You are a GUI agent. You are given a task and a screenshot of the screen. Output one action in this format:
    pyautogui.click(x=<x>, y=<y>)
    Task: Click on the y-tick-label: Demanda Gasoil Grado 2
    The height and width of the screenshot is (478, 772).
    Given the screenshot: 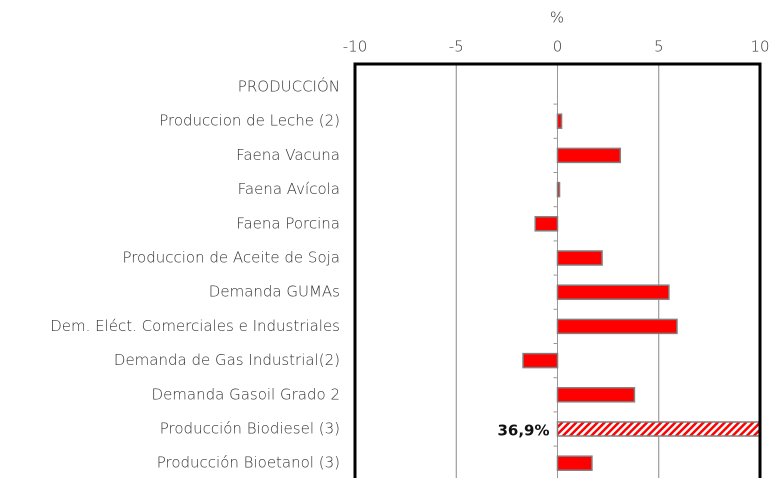 What is the action you would take?
    pyautogui.click(x=246, y=394)
    